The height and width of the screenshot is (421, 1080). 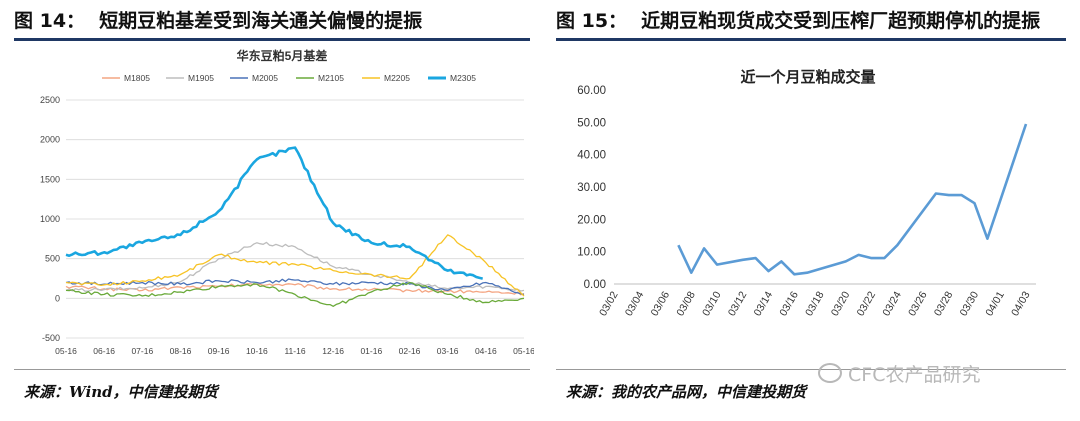 I want to click on series-line-m1905, so click(x=295, y=266).